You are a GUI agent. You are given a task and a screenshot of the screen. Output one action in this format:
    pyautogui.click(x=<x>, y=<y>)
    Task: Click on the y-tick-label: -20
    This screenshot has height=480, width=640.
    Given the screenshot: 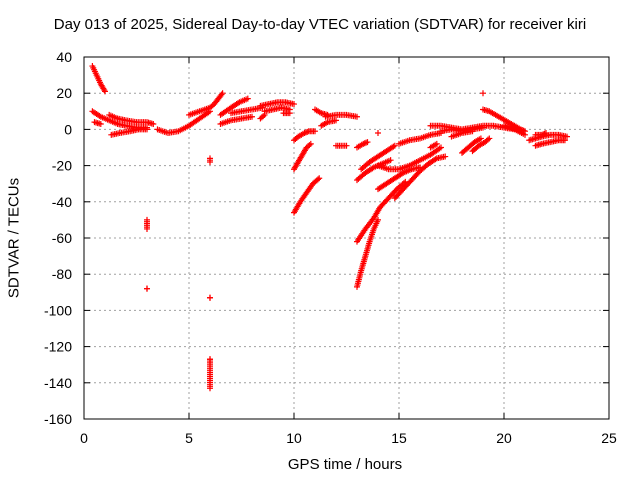 What is the action you would take?
    pyautogui.click(x=62, y=166)
    